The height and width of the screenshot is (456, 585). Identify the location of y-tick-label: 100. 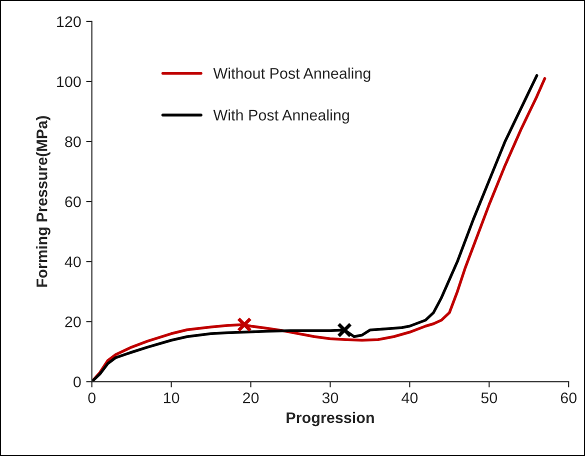
(69, 82).